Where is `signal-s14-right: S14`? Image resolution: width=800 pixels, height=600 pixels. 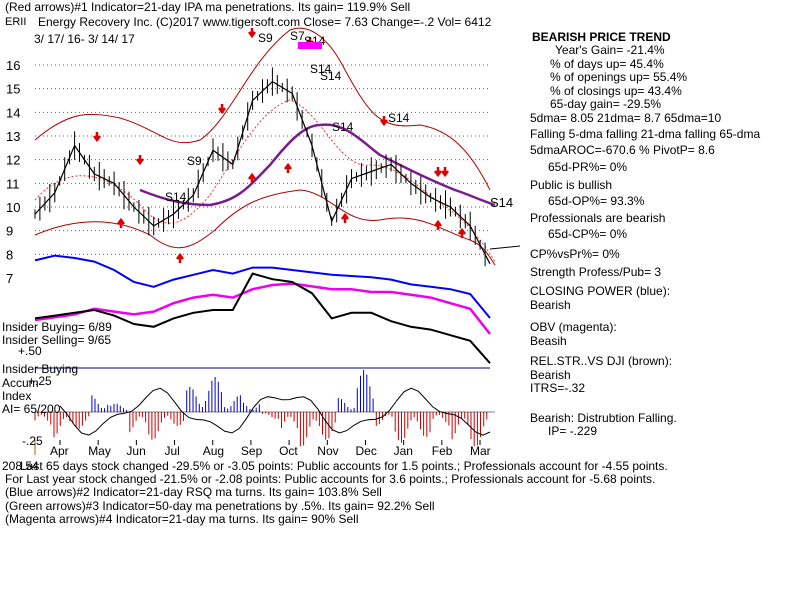
signal-s14-right: S14 is located at coordinates (501, 202).